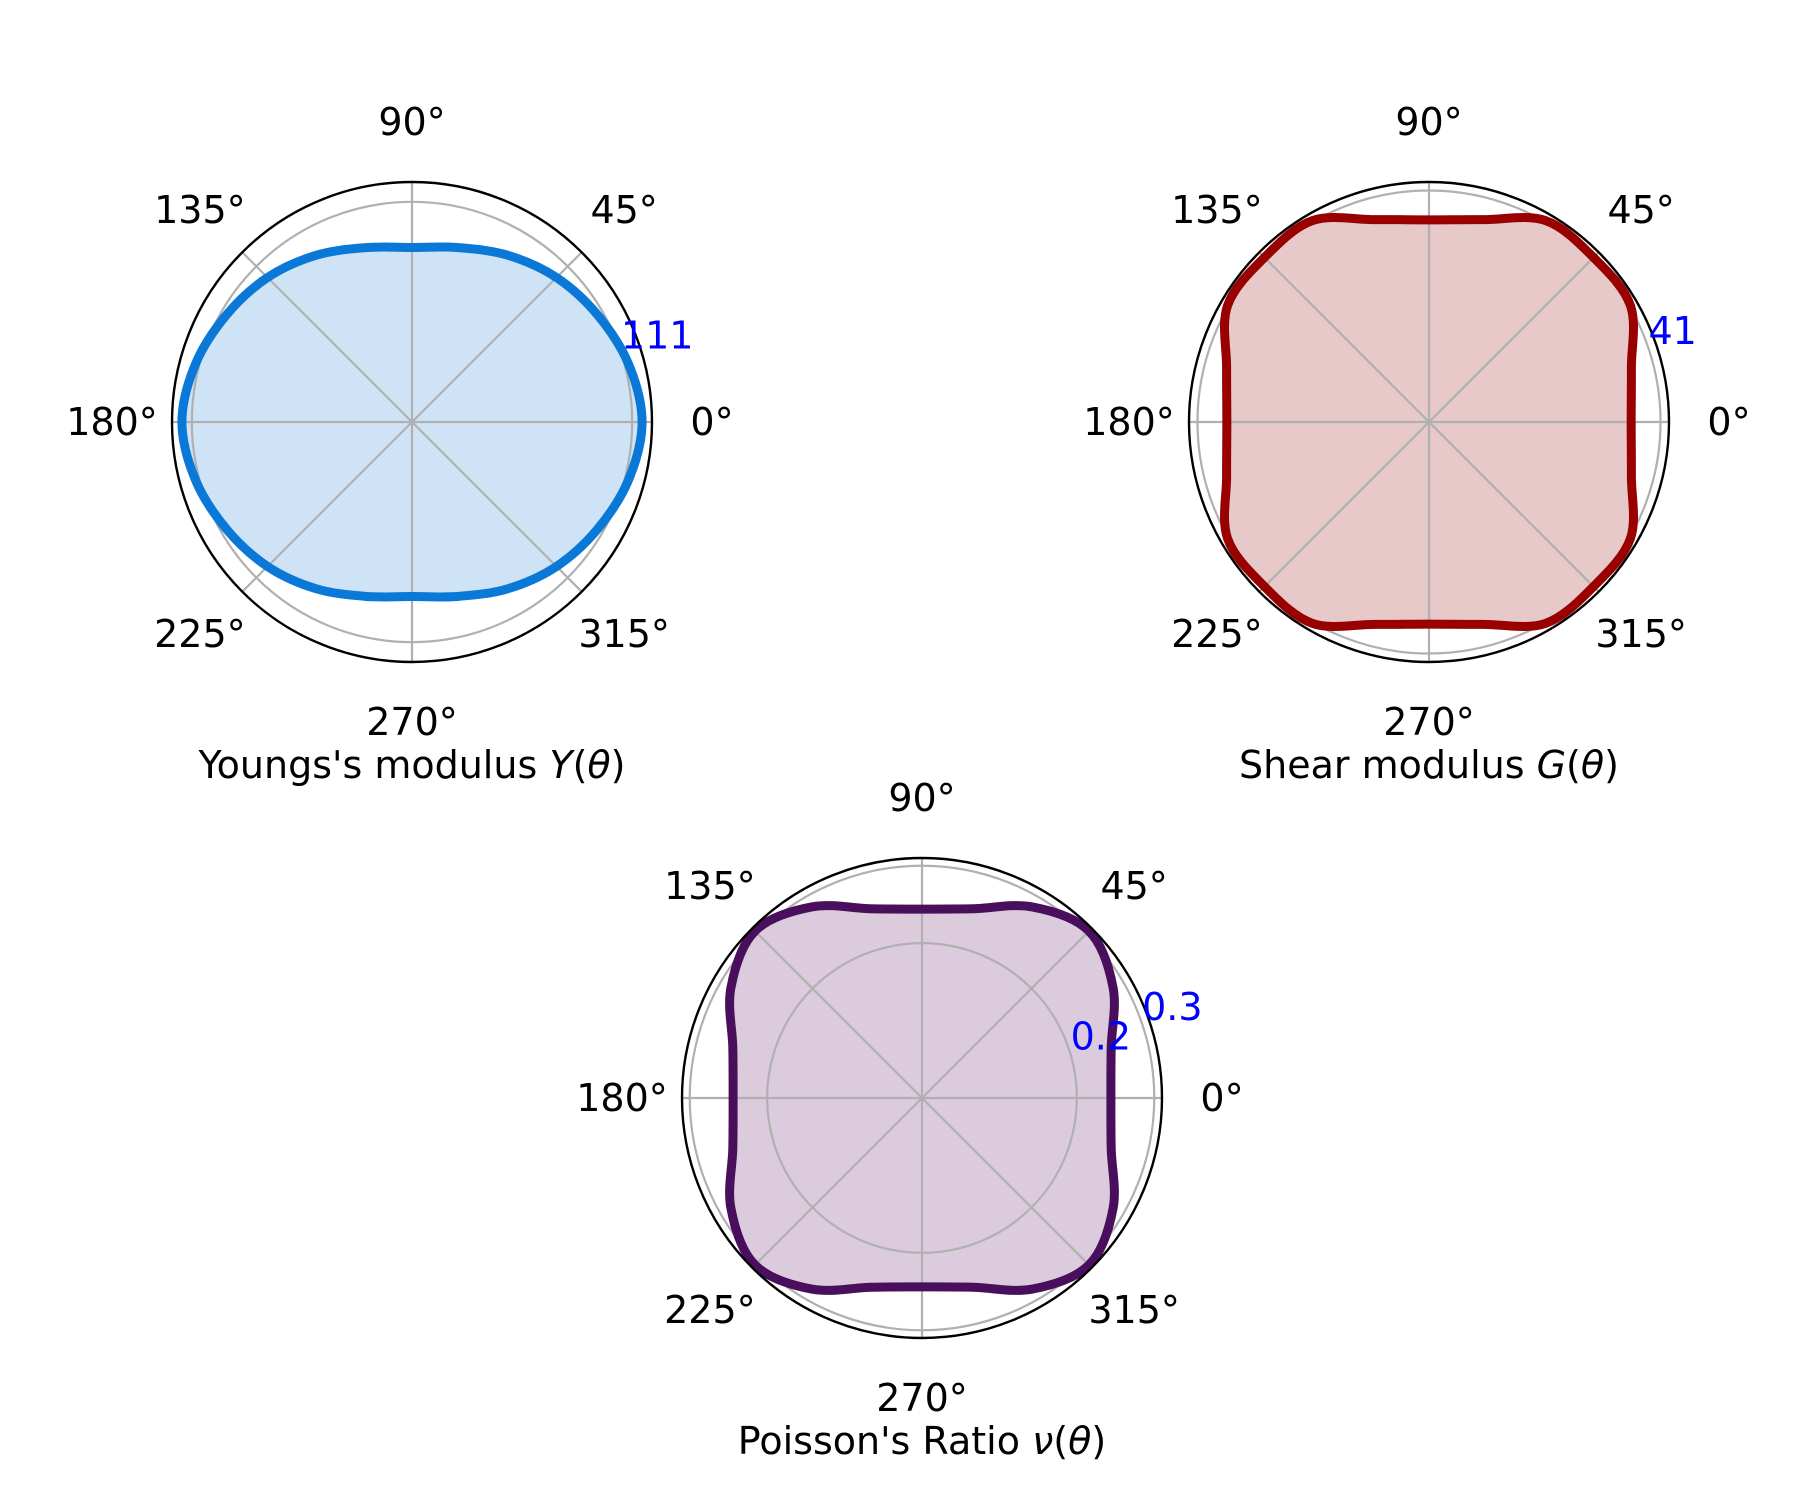 Image resolution: width=1800 pixels, height=1500 pixels. I want to click on r-tick-label: 41, so click(1672, 331).